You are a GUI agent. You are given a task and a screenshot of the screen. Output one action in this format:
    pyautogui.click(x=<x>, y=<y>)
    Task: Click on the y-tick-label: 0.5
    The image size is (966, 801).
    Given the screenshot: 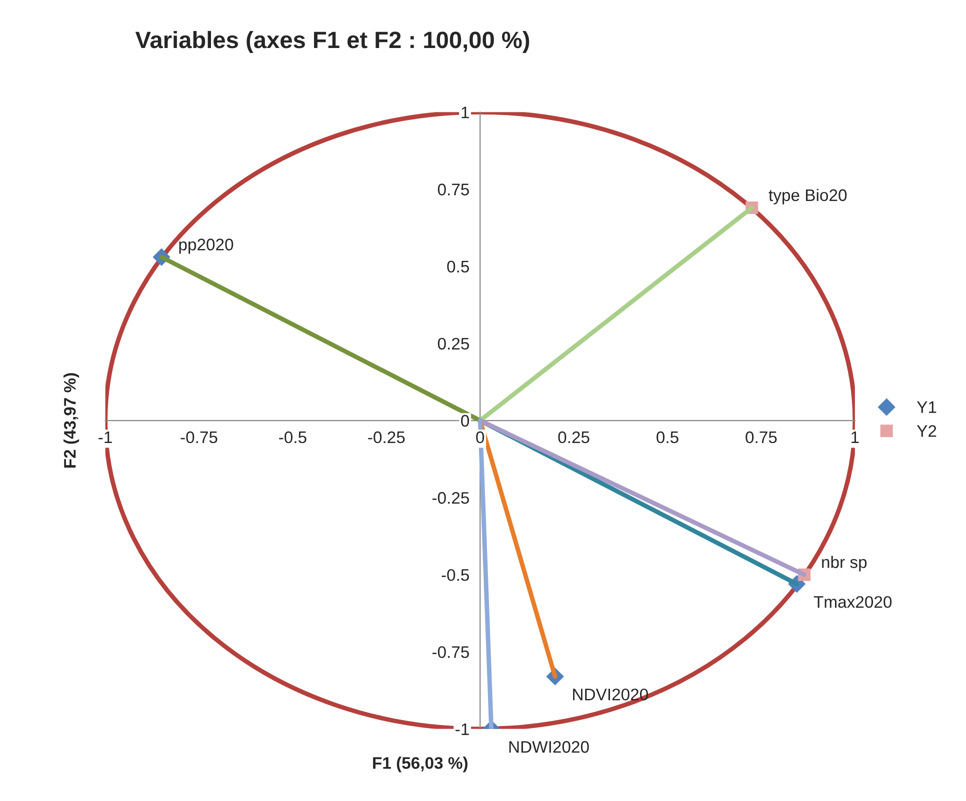 What is the action you would take?
    pyautogui.click(x=458, y=266)
    